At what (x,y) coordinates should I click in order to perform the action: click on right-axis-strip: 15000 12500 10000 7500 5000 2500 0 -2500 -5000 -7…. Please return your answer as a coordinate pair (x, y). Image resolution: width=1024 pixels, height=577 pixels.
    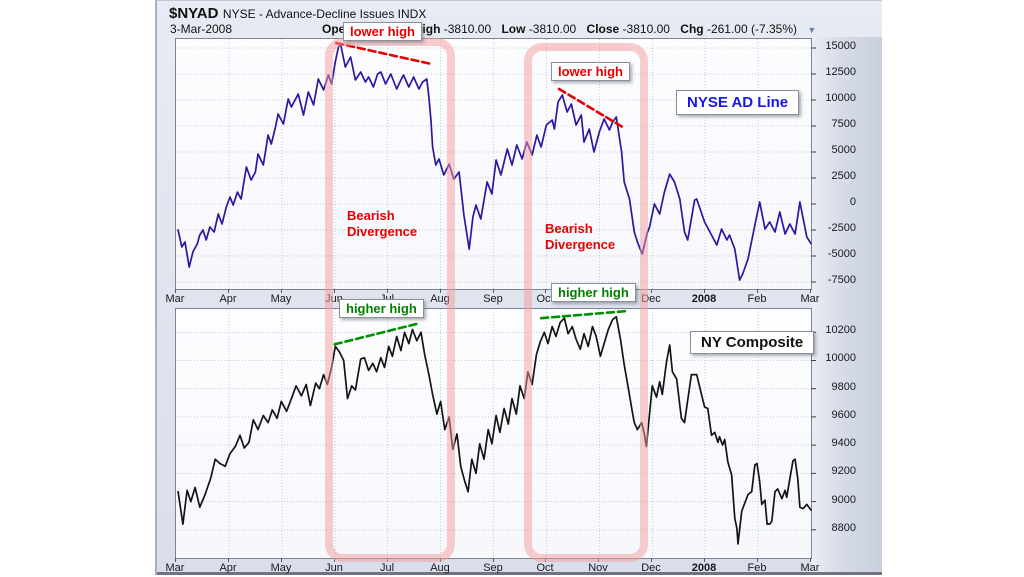
    Looking at the image, I should click on (846, 304).